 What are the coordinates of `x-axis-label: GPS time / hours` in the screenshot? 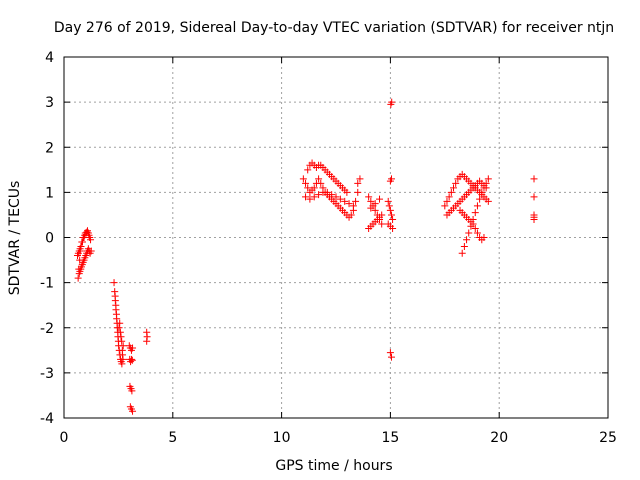 It's located at (333, 466).